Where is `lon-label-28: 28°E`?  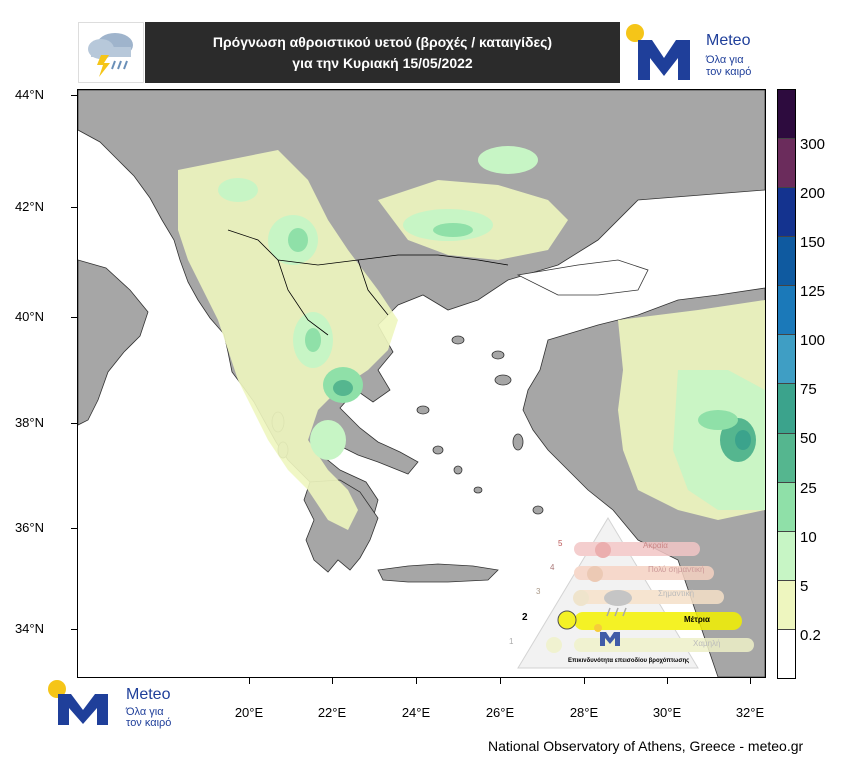 lon-label-28: 28°E is located at coordinates (584, 712).